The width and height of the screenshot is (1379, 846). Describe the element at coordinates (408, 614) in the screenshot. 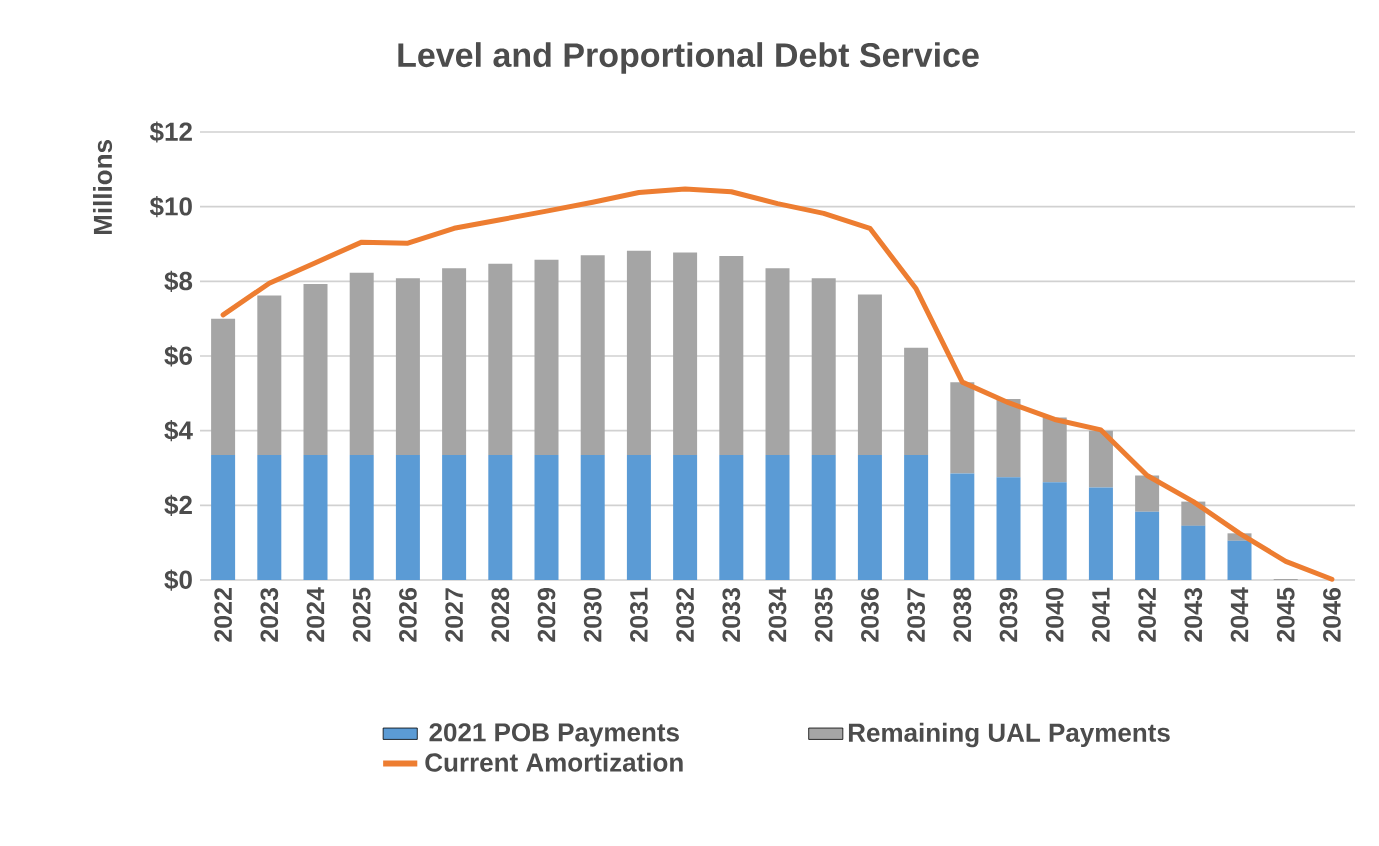

I see `x-tick-label: 2026` at that location.